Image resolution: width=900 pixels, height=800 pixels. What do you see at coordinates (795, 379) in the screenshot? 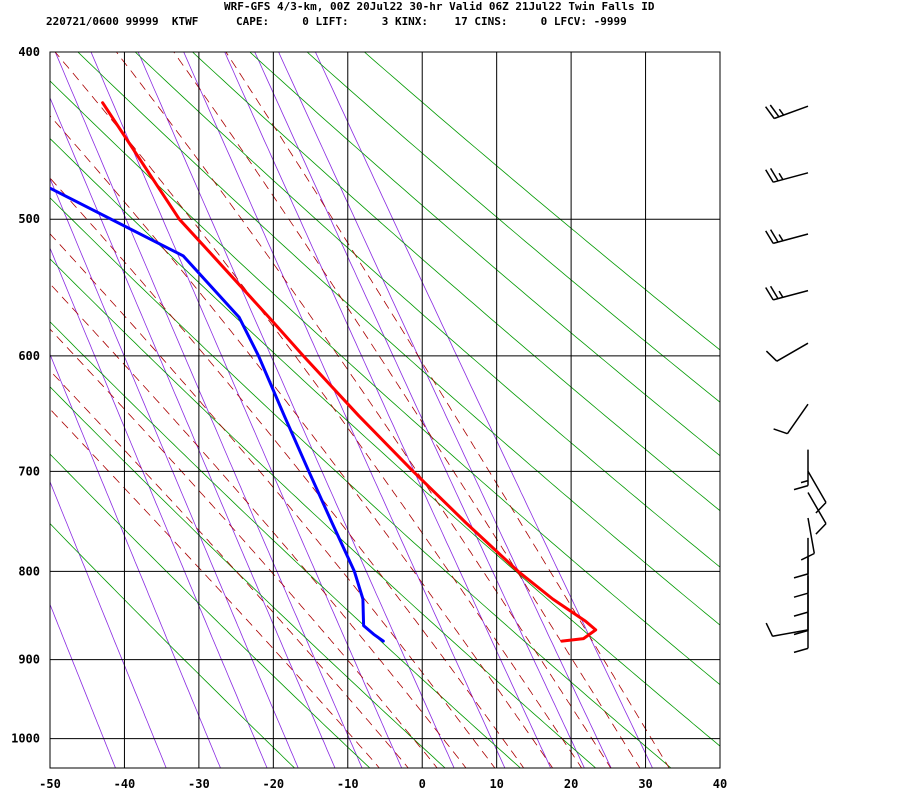
I see `wind-barbs` at bounding box center [795, 379].